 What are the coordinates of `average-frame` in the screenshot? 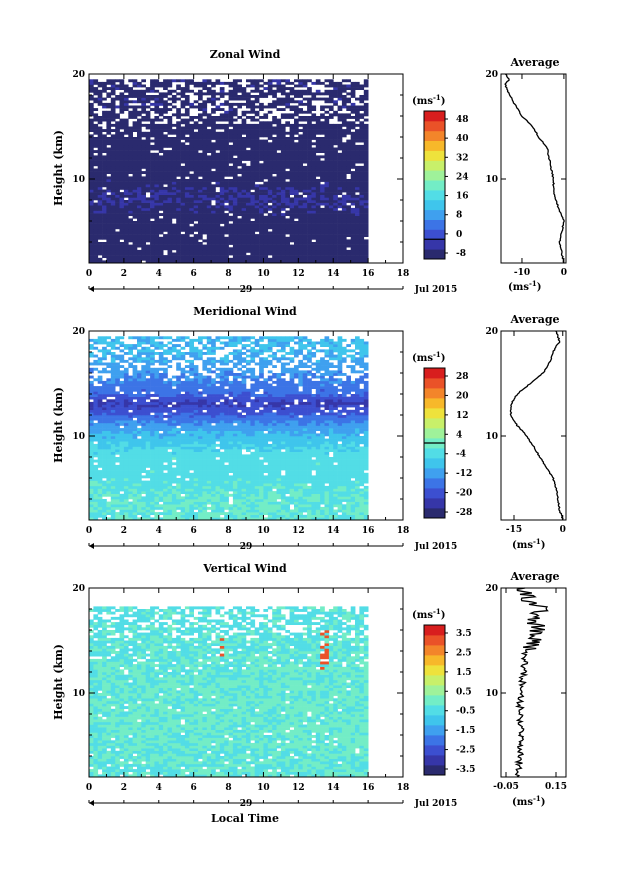 It's located at (533, 168).